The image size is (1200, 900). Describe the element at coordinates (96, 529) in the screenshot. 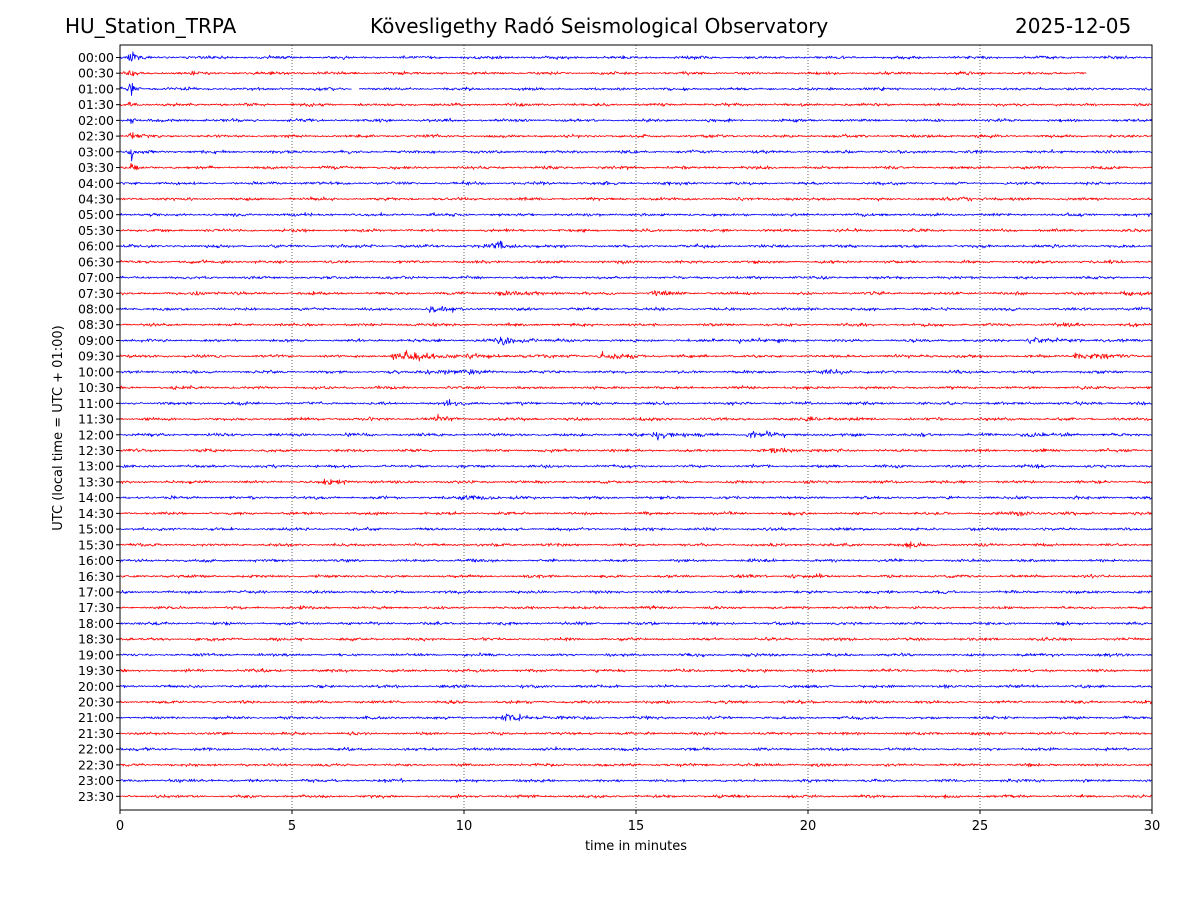

I see `y-tick-label: 15:00` at that location.